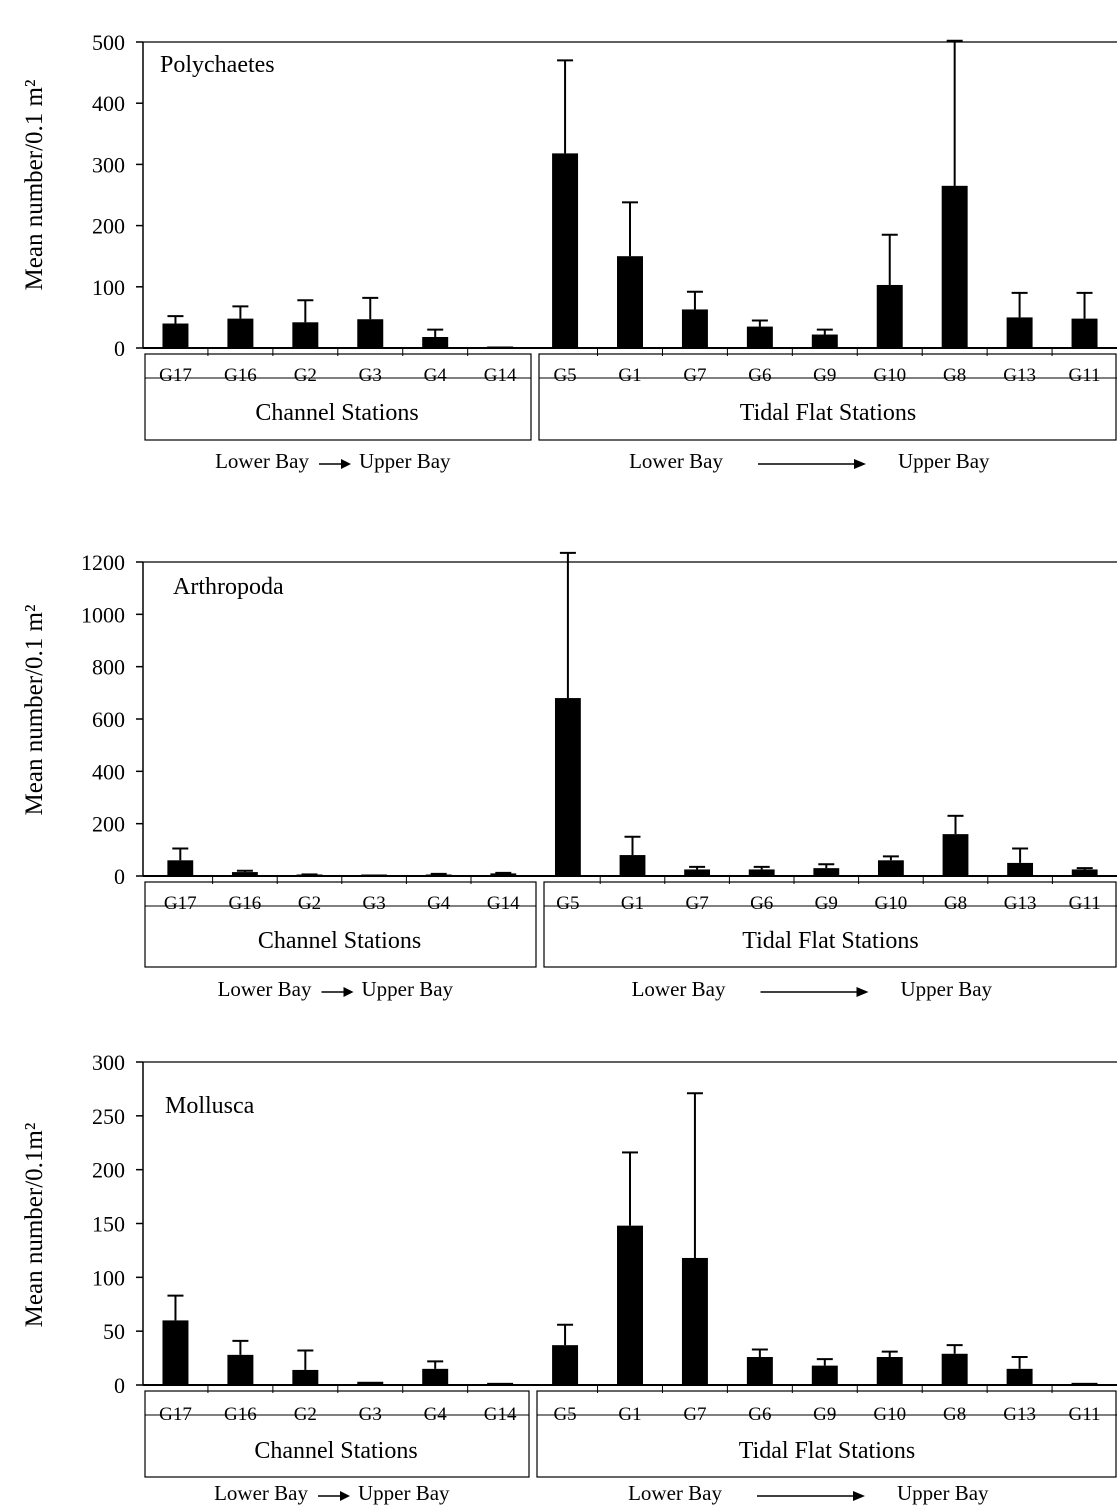 Image resolution: width=1117 pixels, height=1507 pixels. Describe the element at coordinates (696, 903) in the screenshot. I see `x-tick-label: G7` at that location.